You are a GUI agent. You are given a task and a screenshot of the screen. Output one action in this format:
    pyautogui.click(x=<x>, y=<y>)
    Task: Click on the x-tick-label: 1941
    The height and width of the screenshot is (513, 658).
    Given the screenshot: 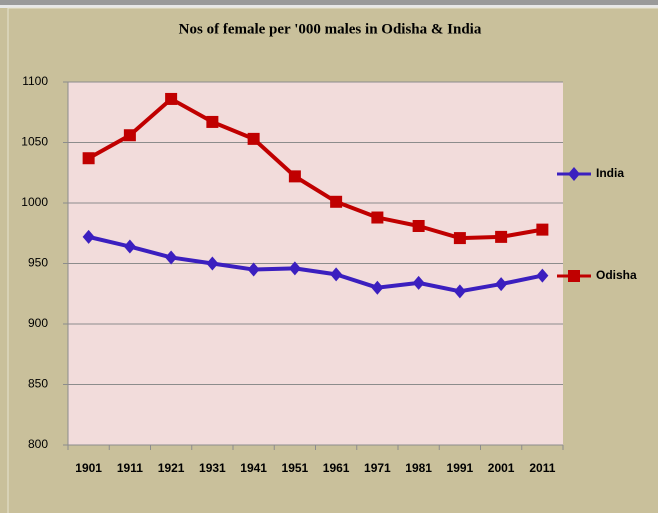 What is the action you would take?
    pyautogui.click(x=253, y=468)
    